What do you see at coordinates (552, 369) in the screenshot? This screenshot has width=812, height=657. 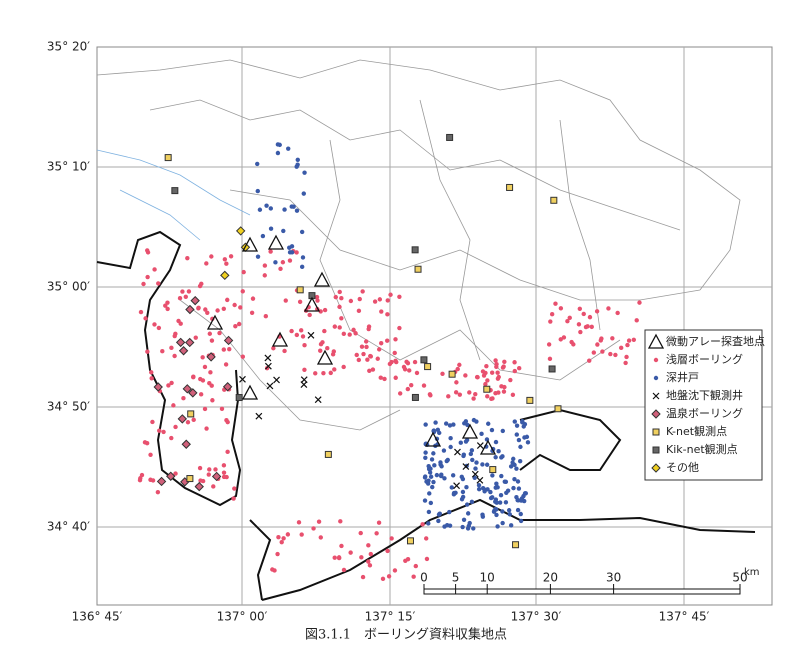 I see `kik-net` at bounding box center [552, 369].